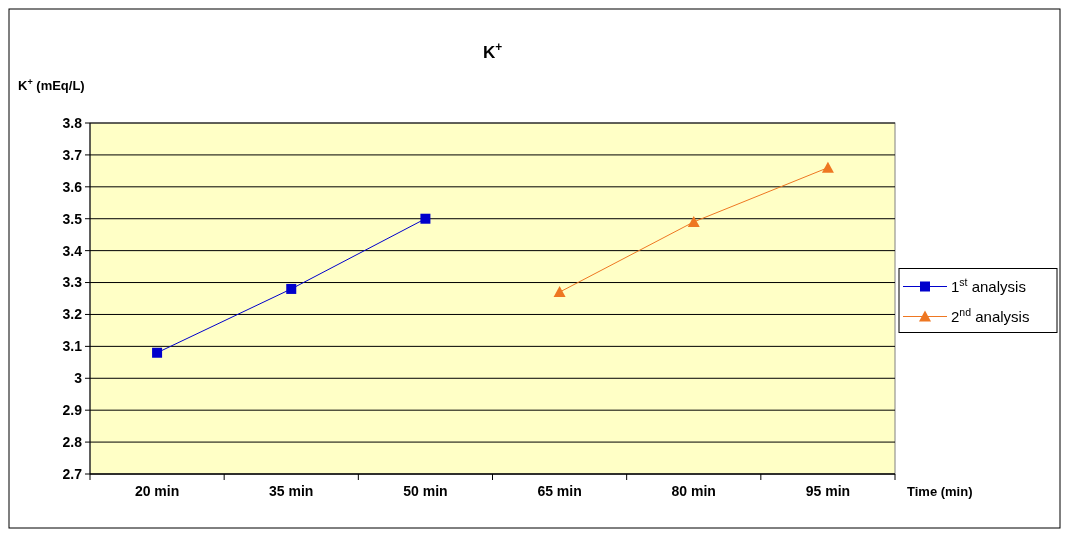 The width and height of the screenshot is (1071, 539). Describe the element at coordinates (72, 282) in the screenshot. I see `y-tick-label: 3.3` at that location.